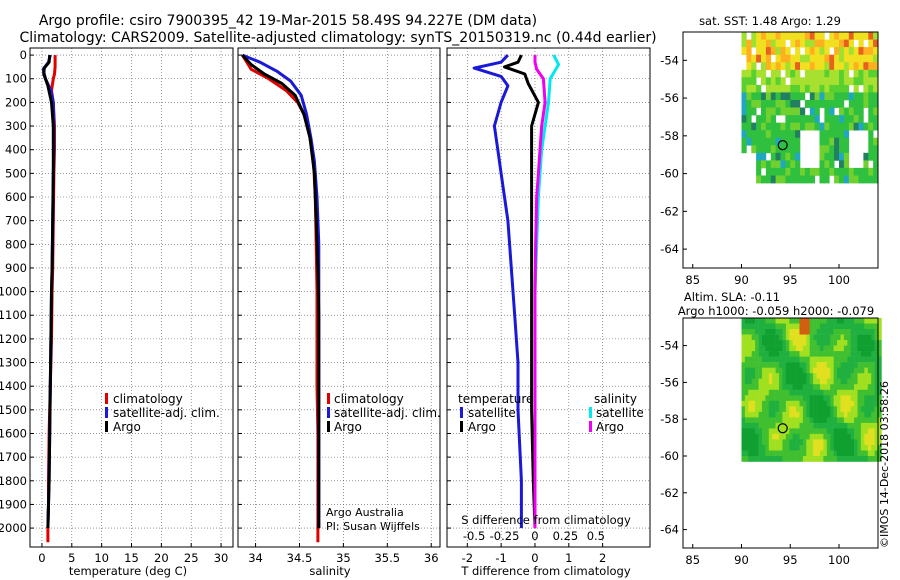  I want to click on map-tick-label-x: 85, so click(692, 280).